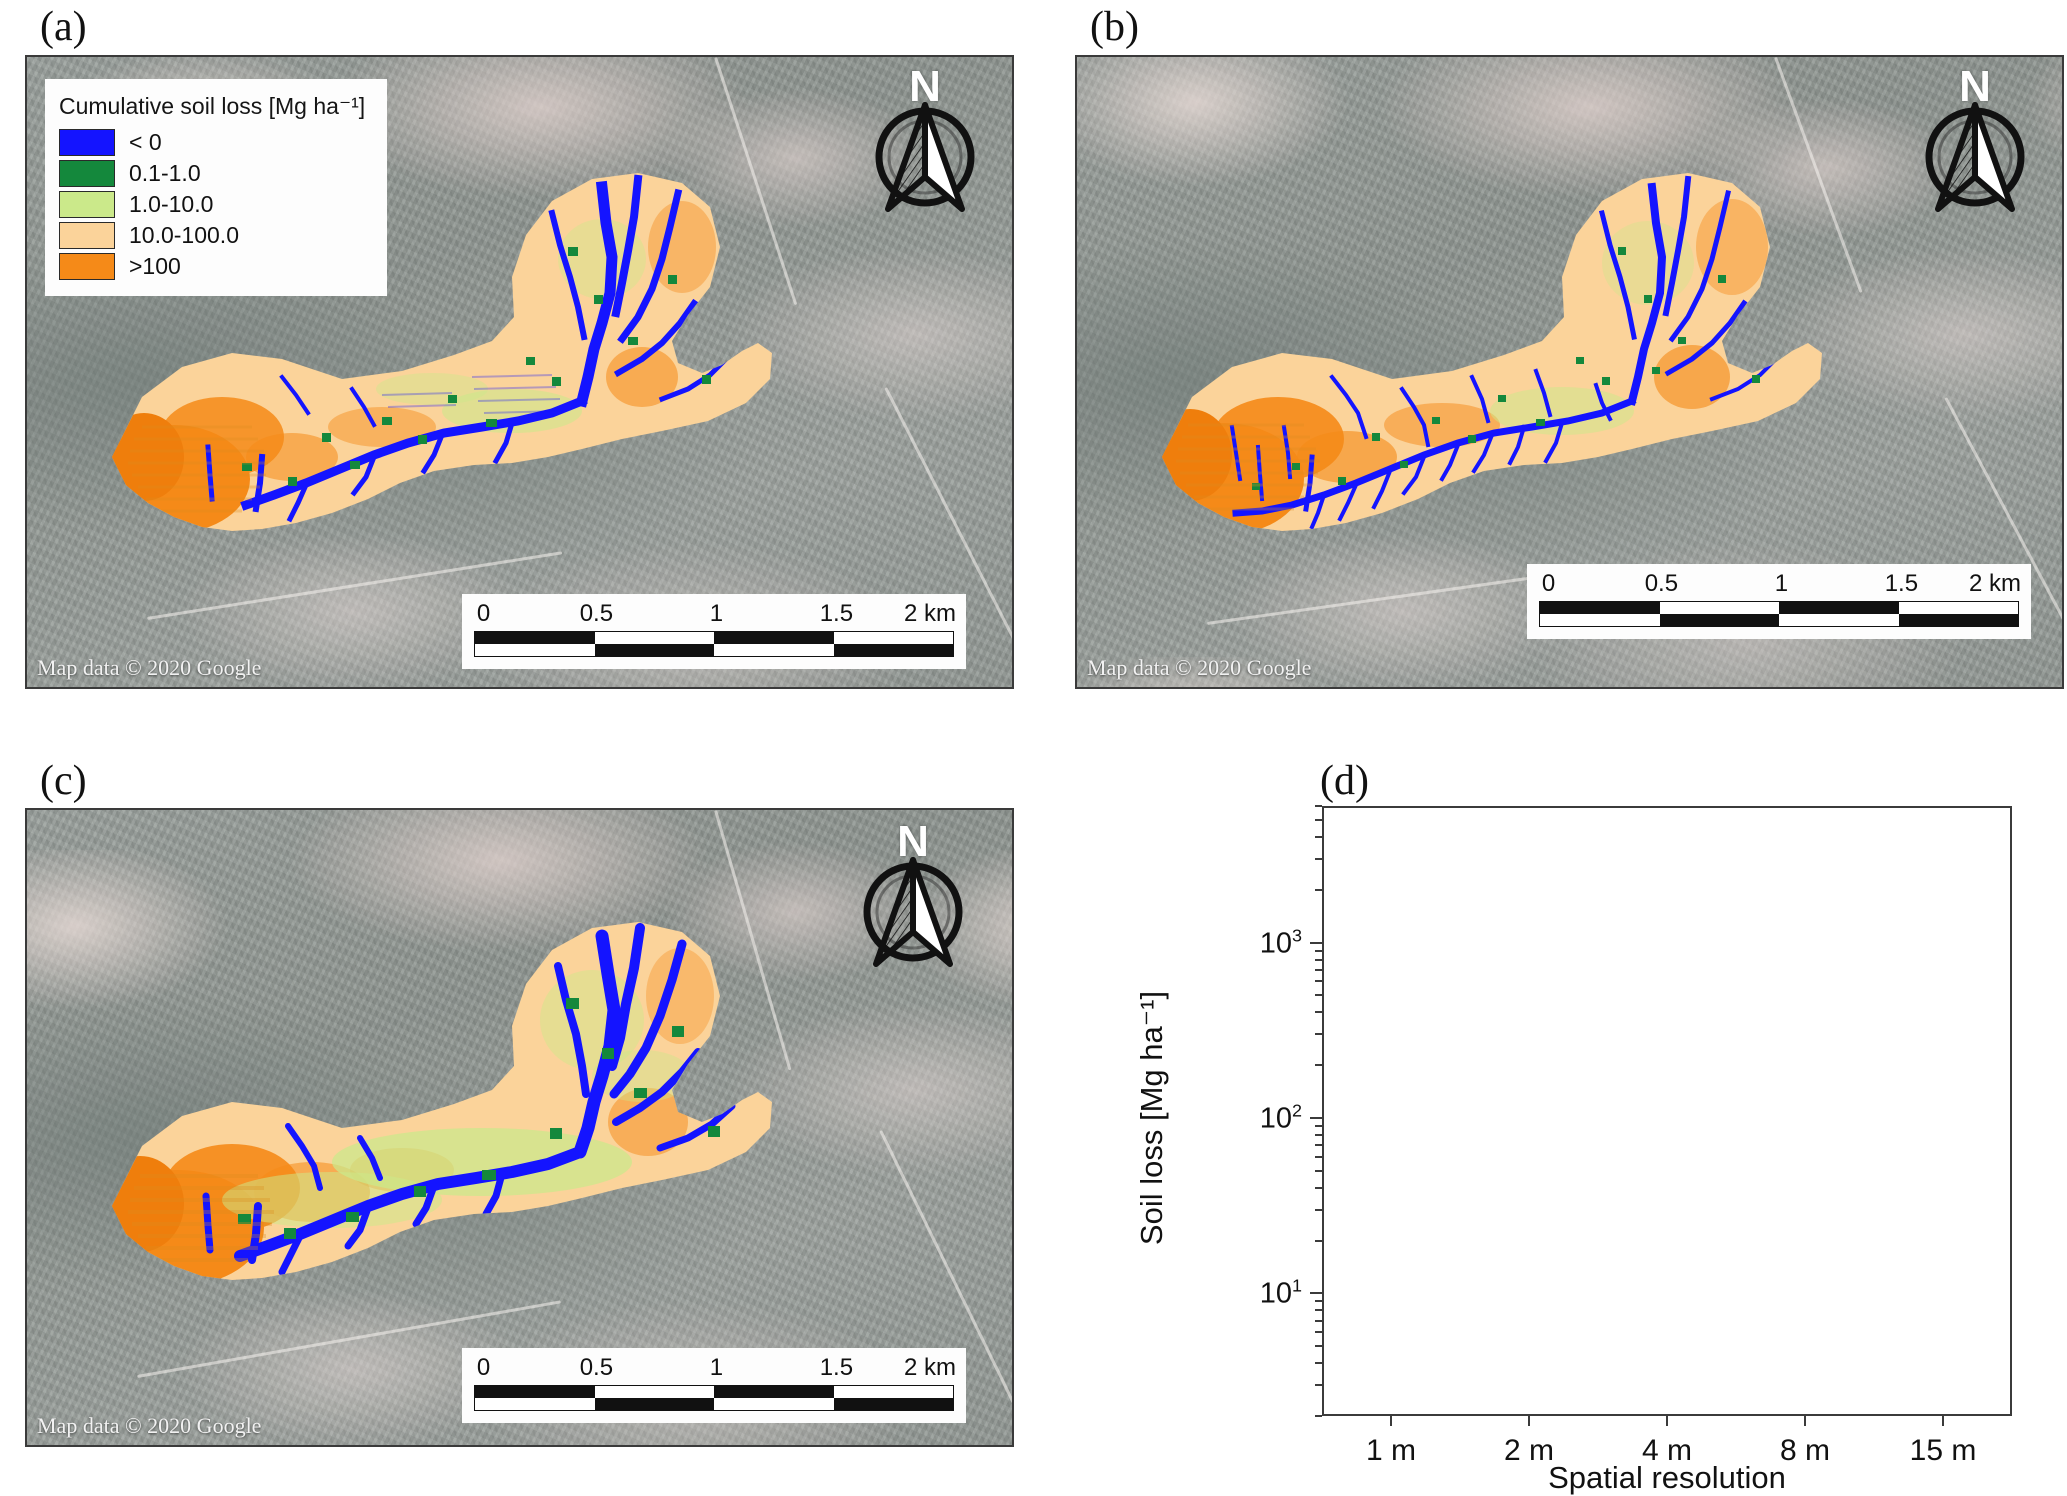  What do you see at coordinates (442, 1101) in the screenshot?
I see `watershed-raster-c` at bounding box center [442, 1101].